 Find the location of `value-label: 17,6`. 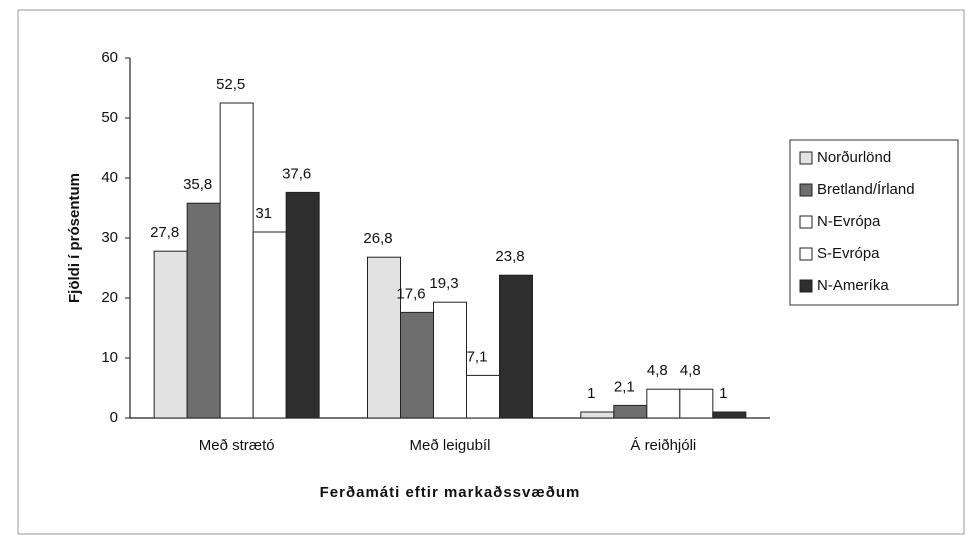

value-label: 17,6 is located at coordinates (410, 293).